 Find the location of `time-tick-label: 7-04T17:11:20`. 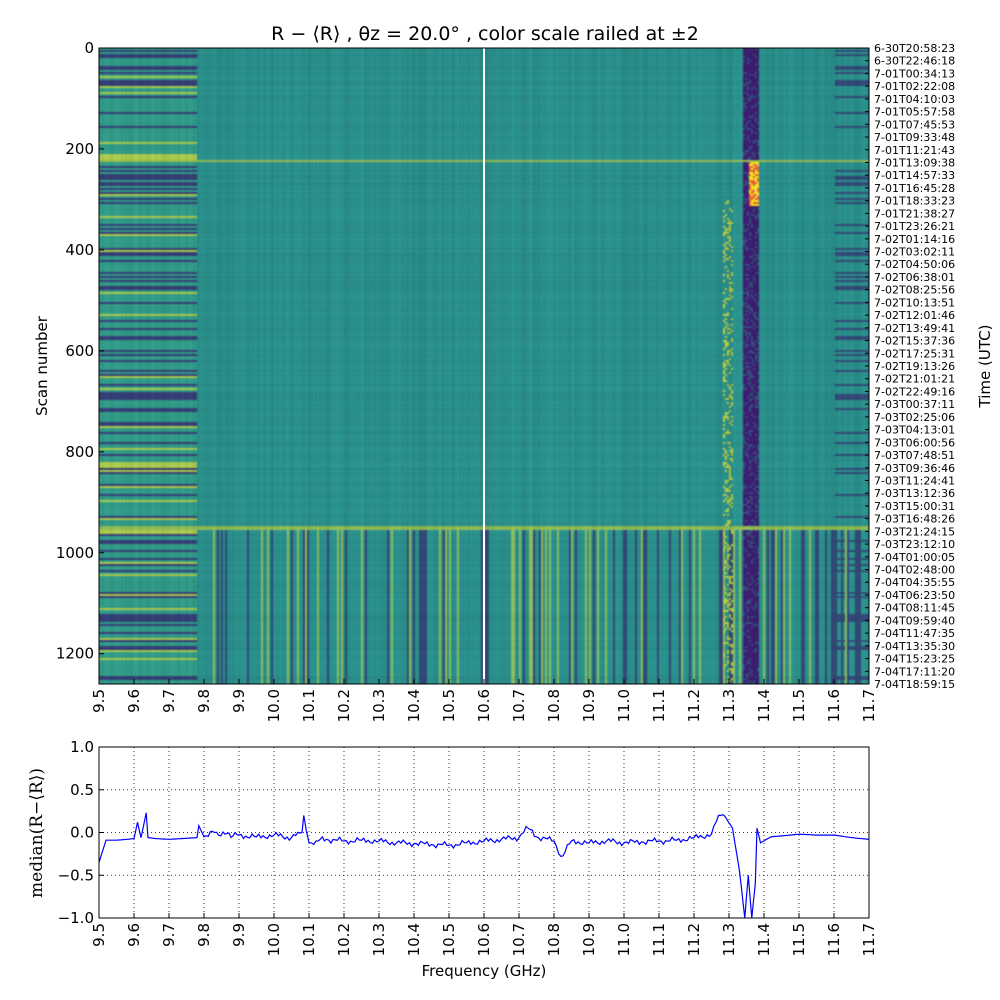

time-tick-label: 7-04T17:11:20 is located at coordinates (914, 671).